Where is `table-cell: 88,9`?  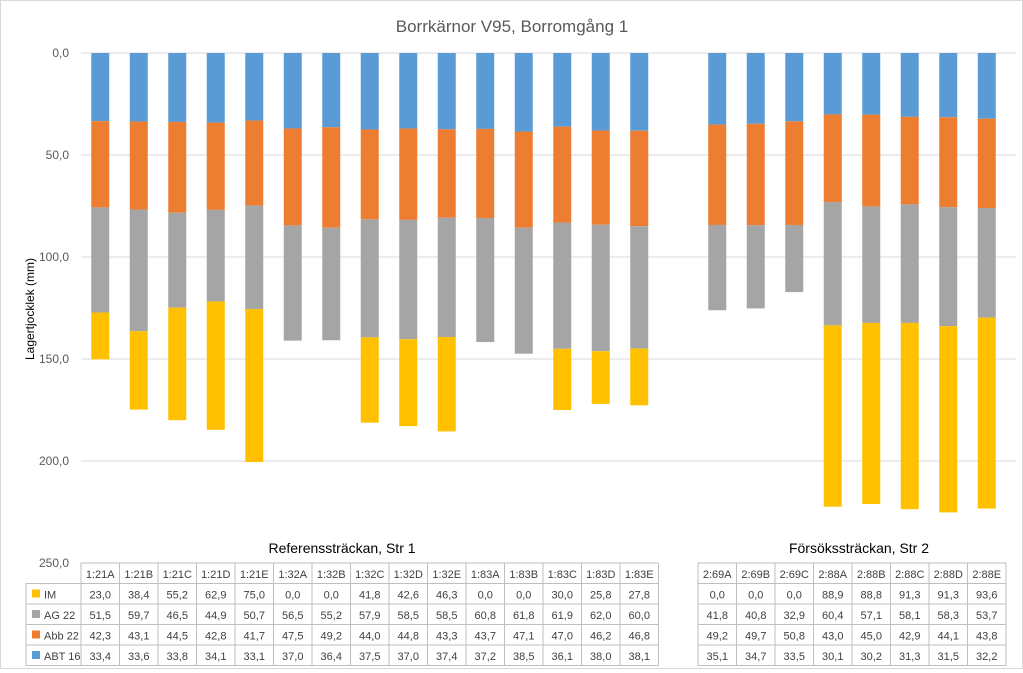
table-cell: 88,9 is located at coordinates (832, 596).